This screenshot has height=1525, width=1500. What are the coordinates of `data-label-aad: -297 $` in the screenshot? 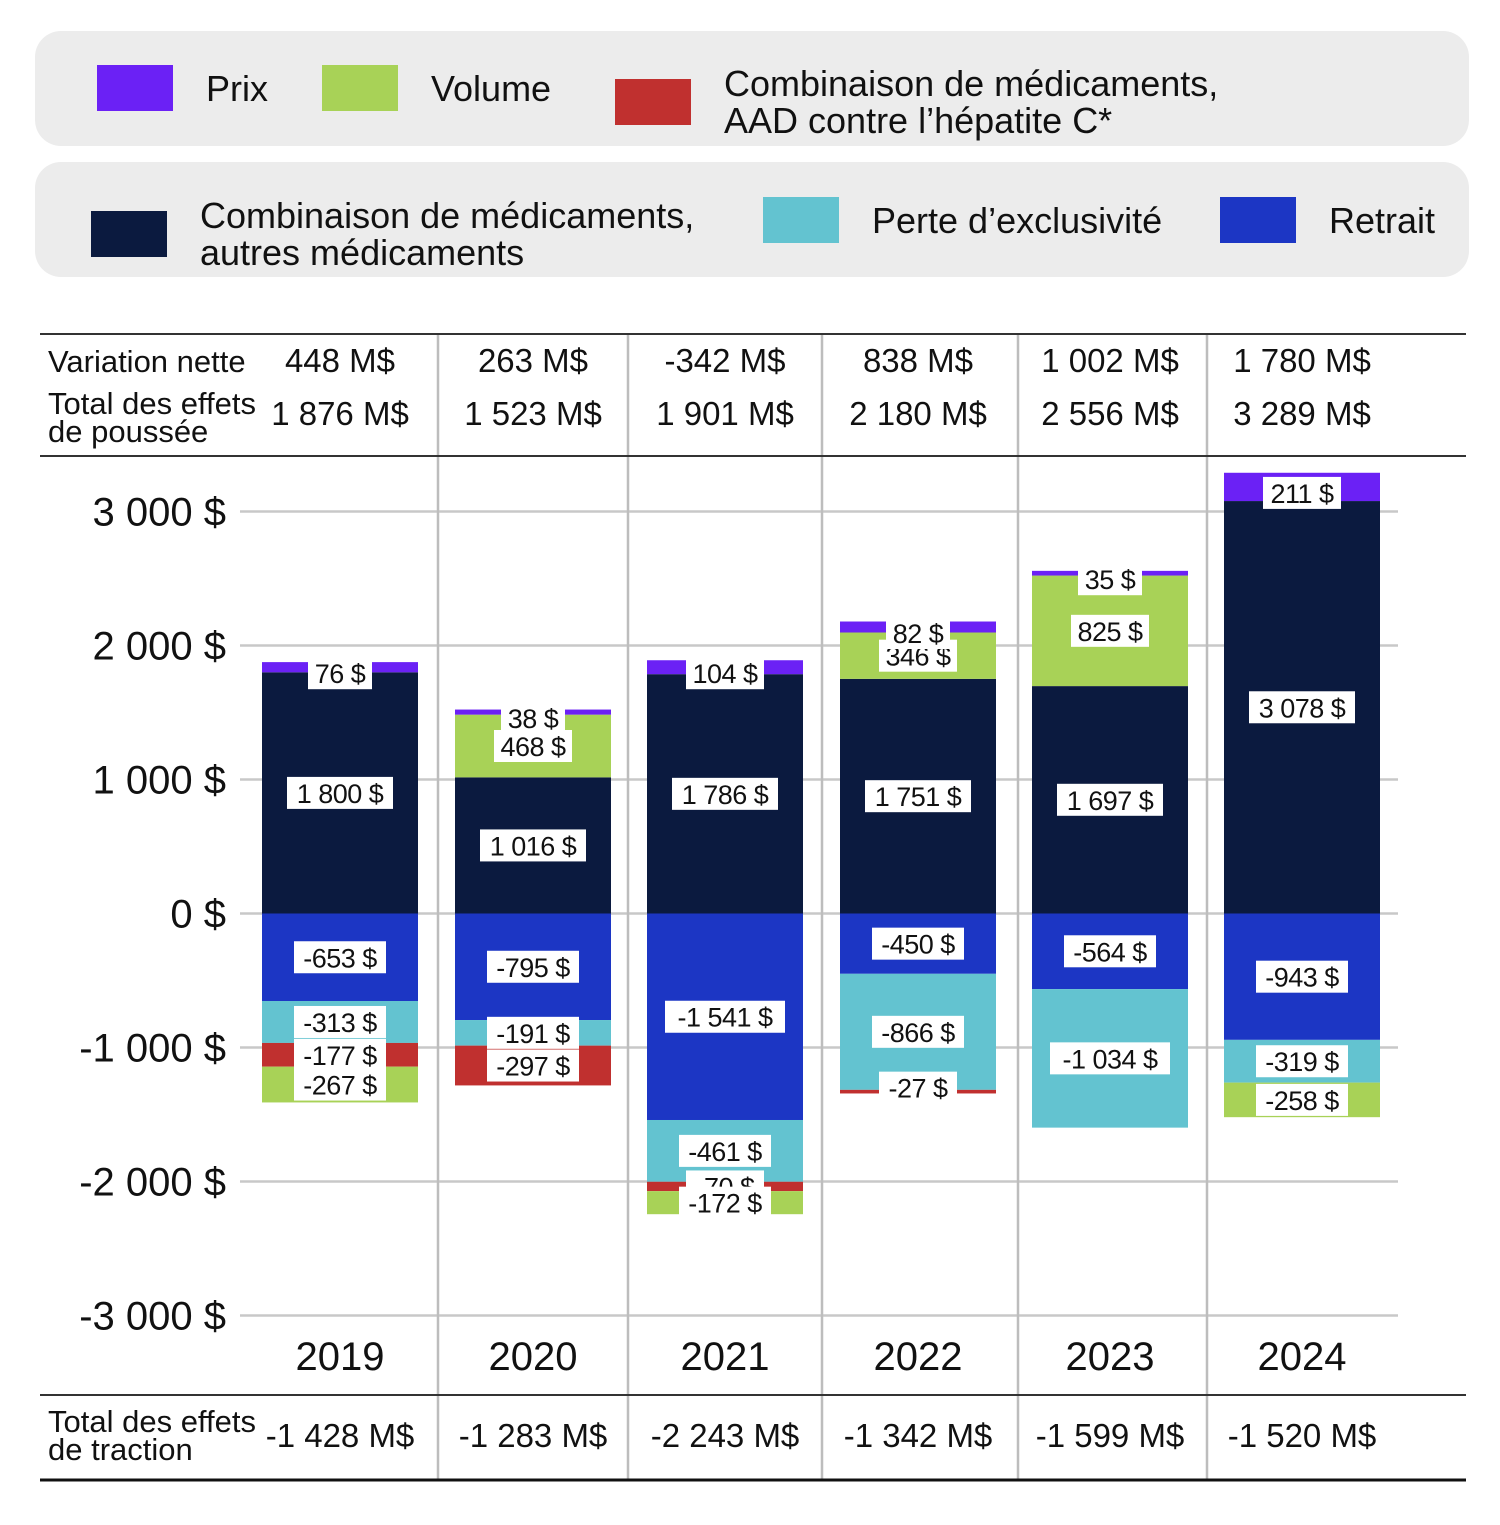 It's located at (533, 1067).